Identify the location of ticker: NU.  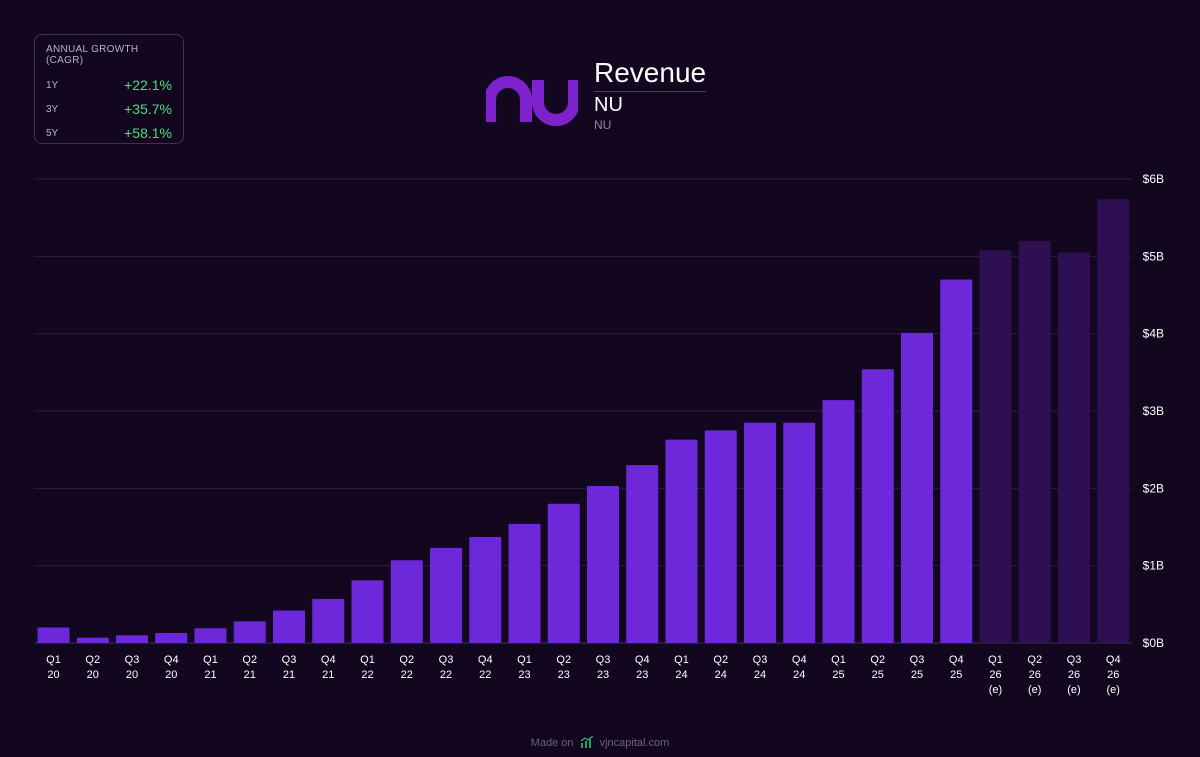
(608, 105).